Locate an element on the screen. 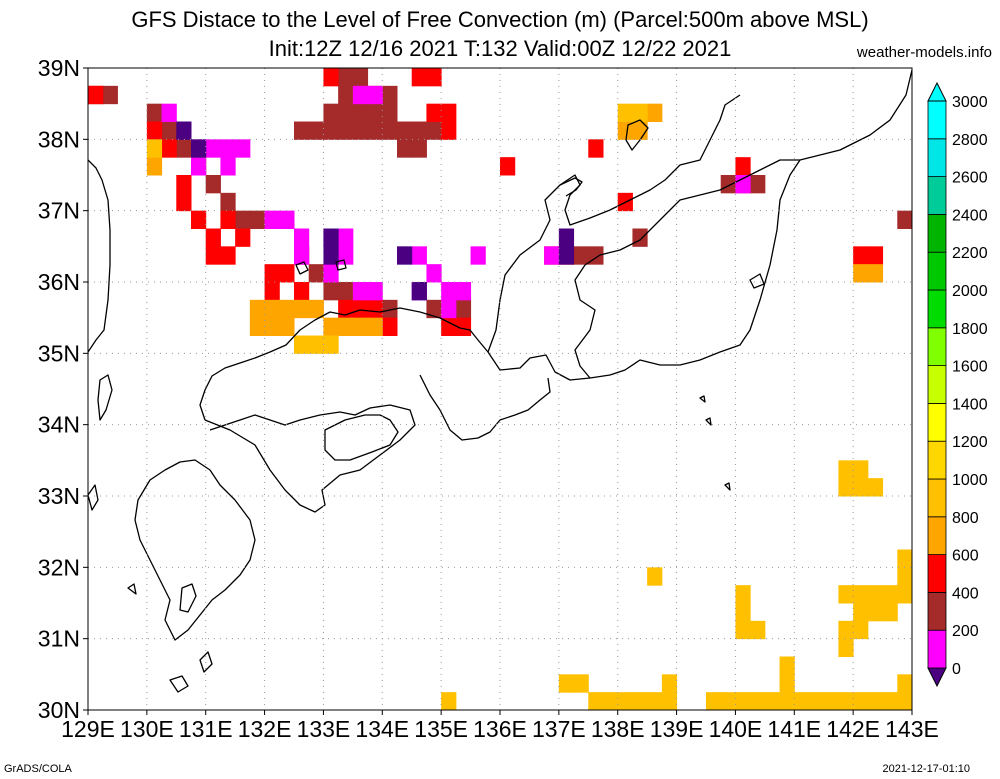  colorbar-label: 2600 is located at coordinates (970, 178).